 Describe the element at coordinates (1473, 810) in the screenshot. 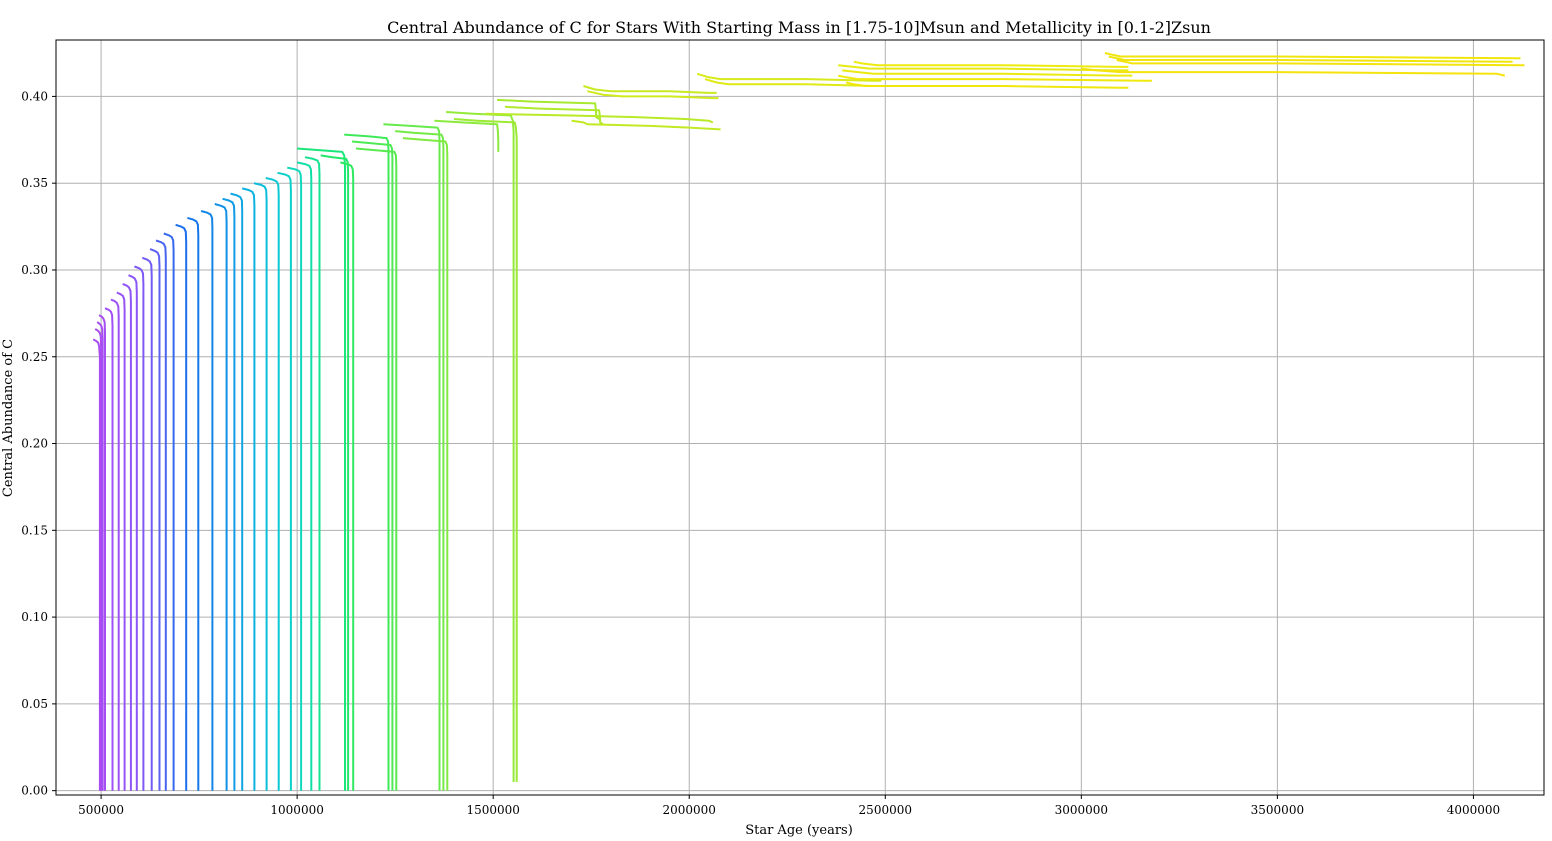

I see `x-tick-label: 4000000` at that location.